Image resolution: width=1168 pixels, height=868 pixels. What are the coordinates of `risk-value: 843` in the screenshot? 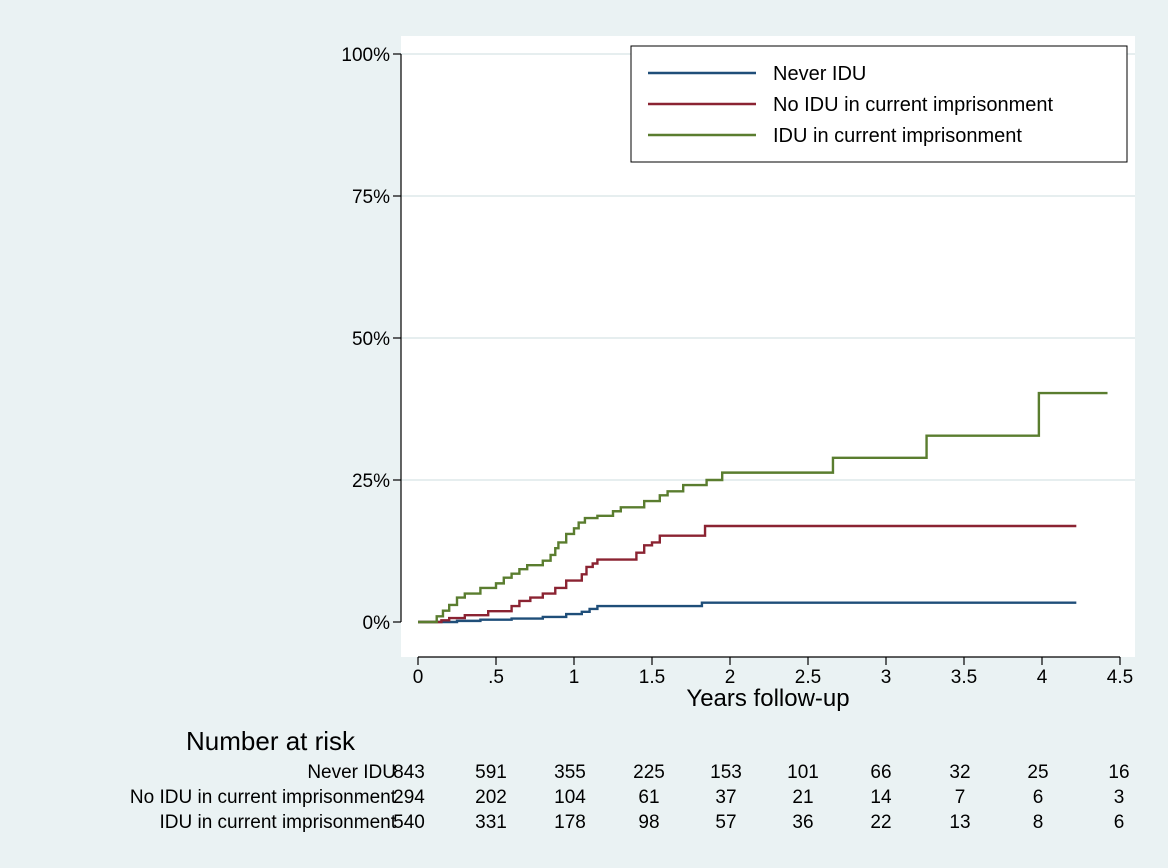 It's located at (409, 772).